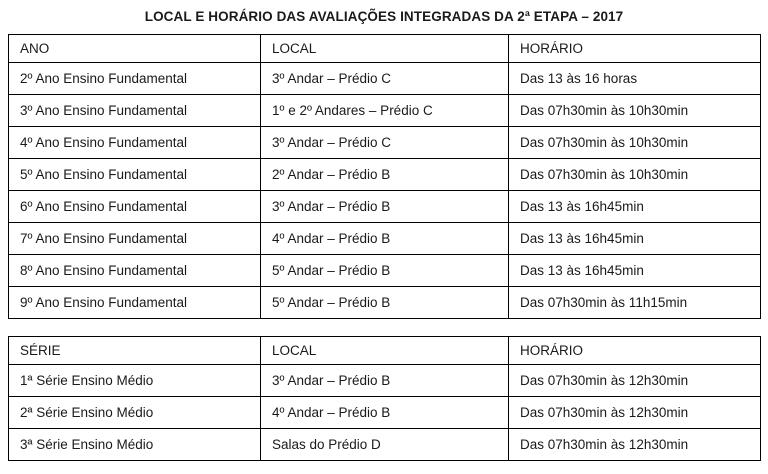 The image size is (768, 474). What do you see at coordinates (134, 110) in the screenshot?
I see `cell-ano: 3º Ano Ensino Fundamental` at bounding box center [134, 110].